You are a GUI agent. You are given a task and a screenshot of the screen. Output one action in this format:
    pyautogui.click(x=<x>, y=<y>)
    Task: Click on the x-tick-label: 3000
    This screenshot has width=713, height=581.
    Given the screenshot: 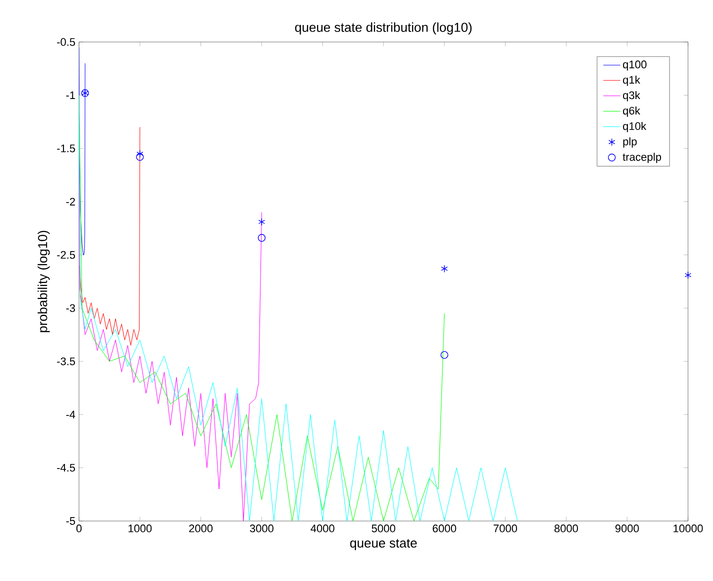 What is the action you would take?
    pyautogui.click(x=262, y=528)
    